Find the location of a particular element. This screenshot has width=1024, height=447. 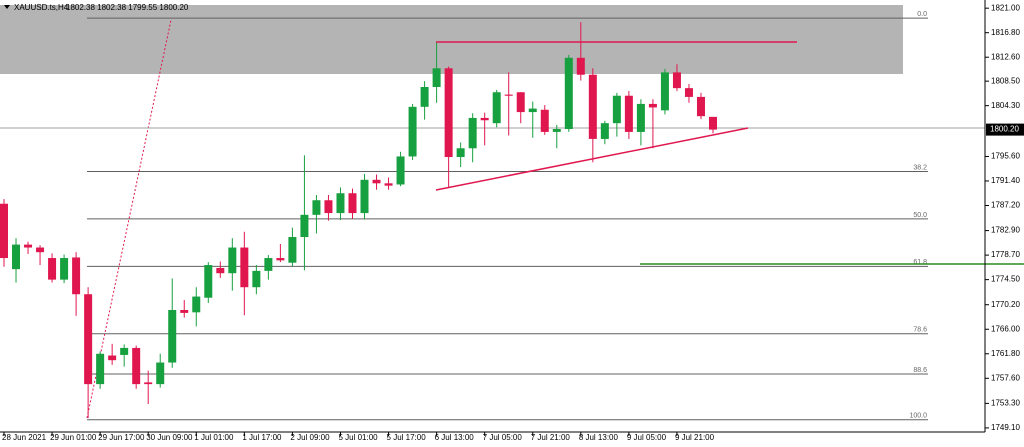

collapse-icon is located at coordinates (7, 7).